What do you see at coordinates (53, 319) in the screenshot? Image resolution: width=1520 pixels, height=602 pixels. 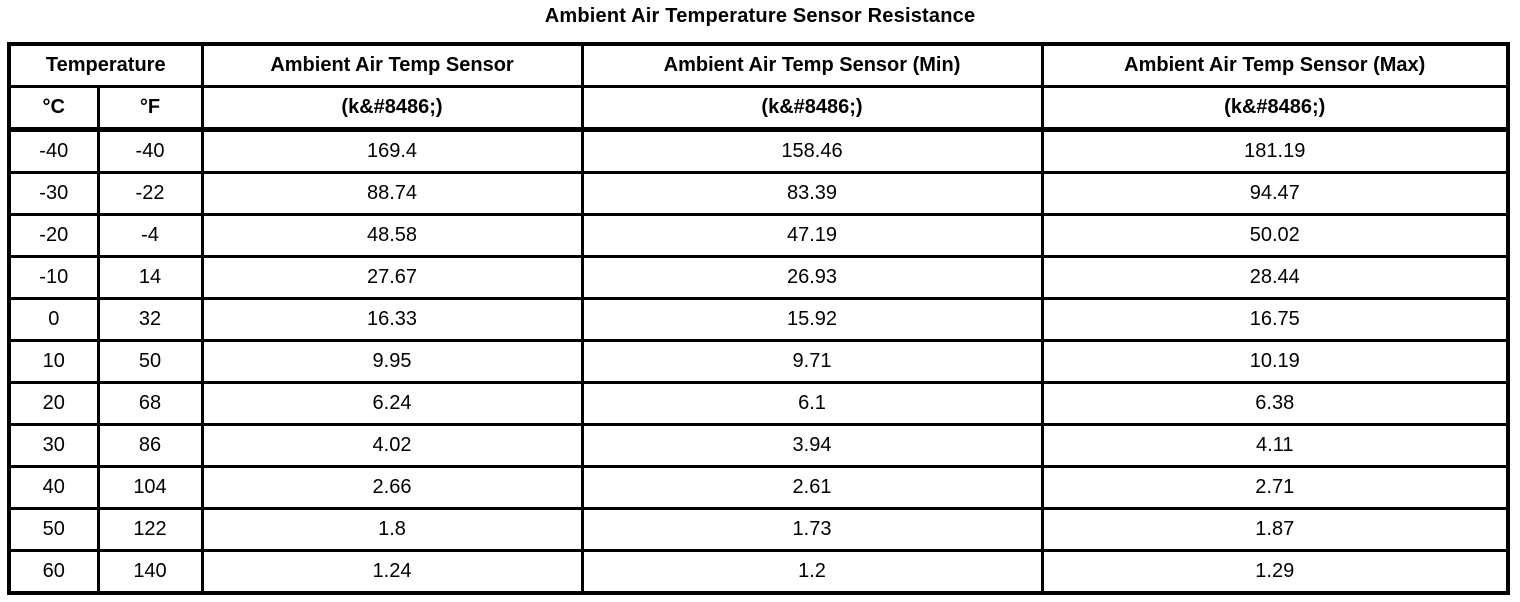 I see `temp-c-cell: 0` at bounding box center [53, 319].